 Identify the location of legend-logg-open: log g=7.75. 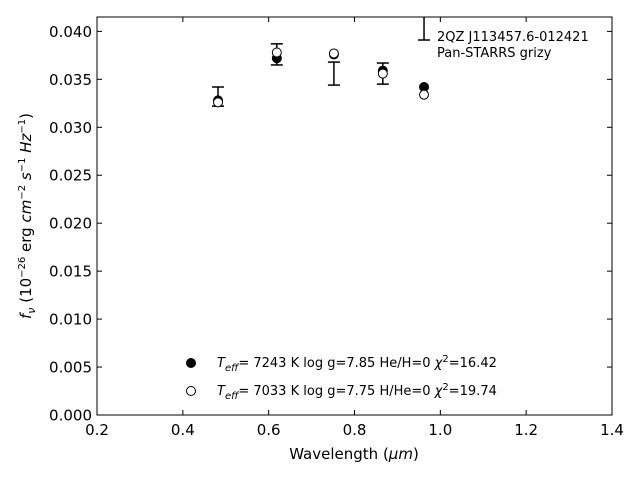
(339, 391).